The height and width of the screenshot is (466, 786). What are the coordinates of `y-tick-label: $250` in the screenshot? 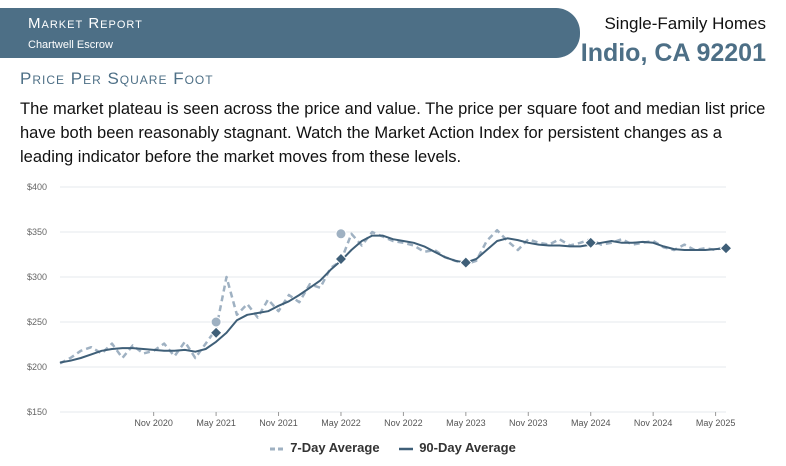 It's located at (37, 322).